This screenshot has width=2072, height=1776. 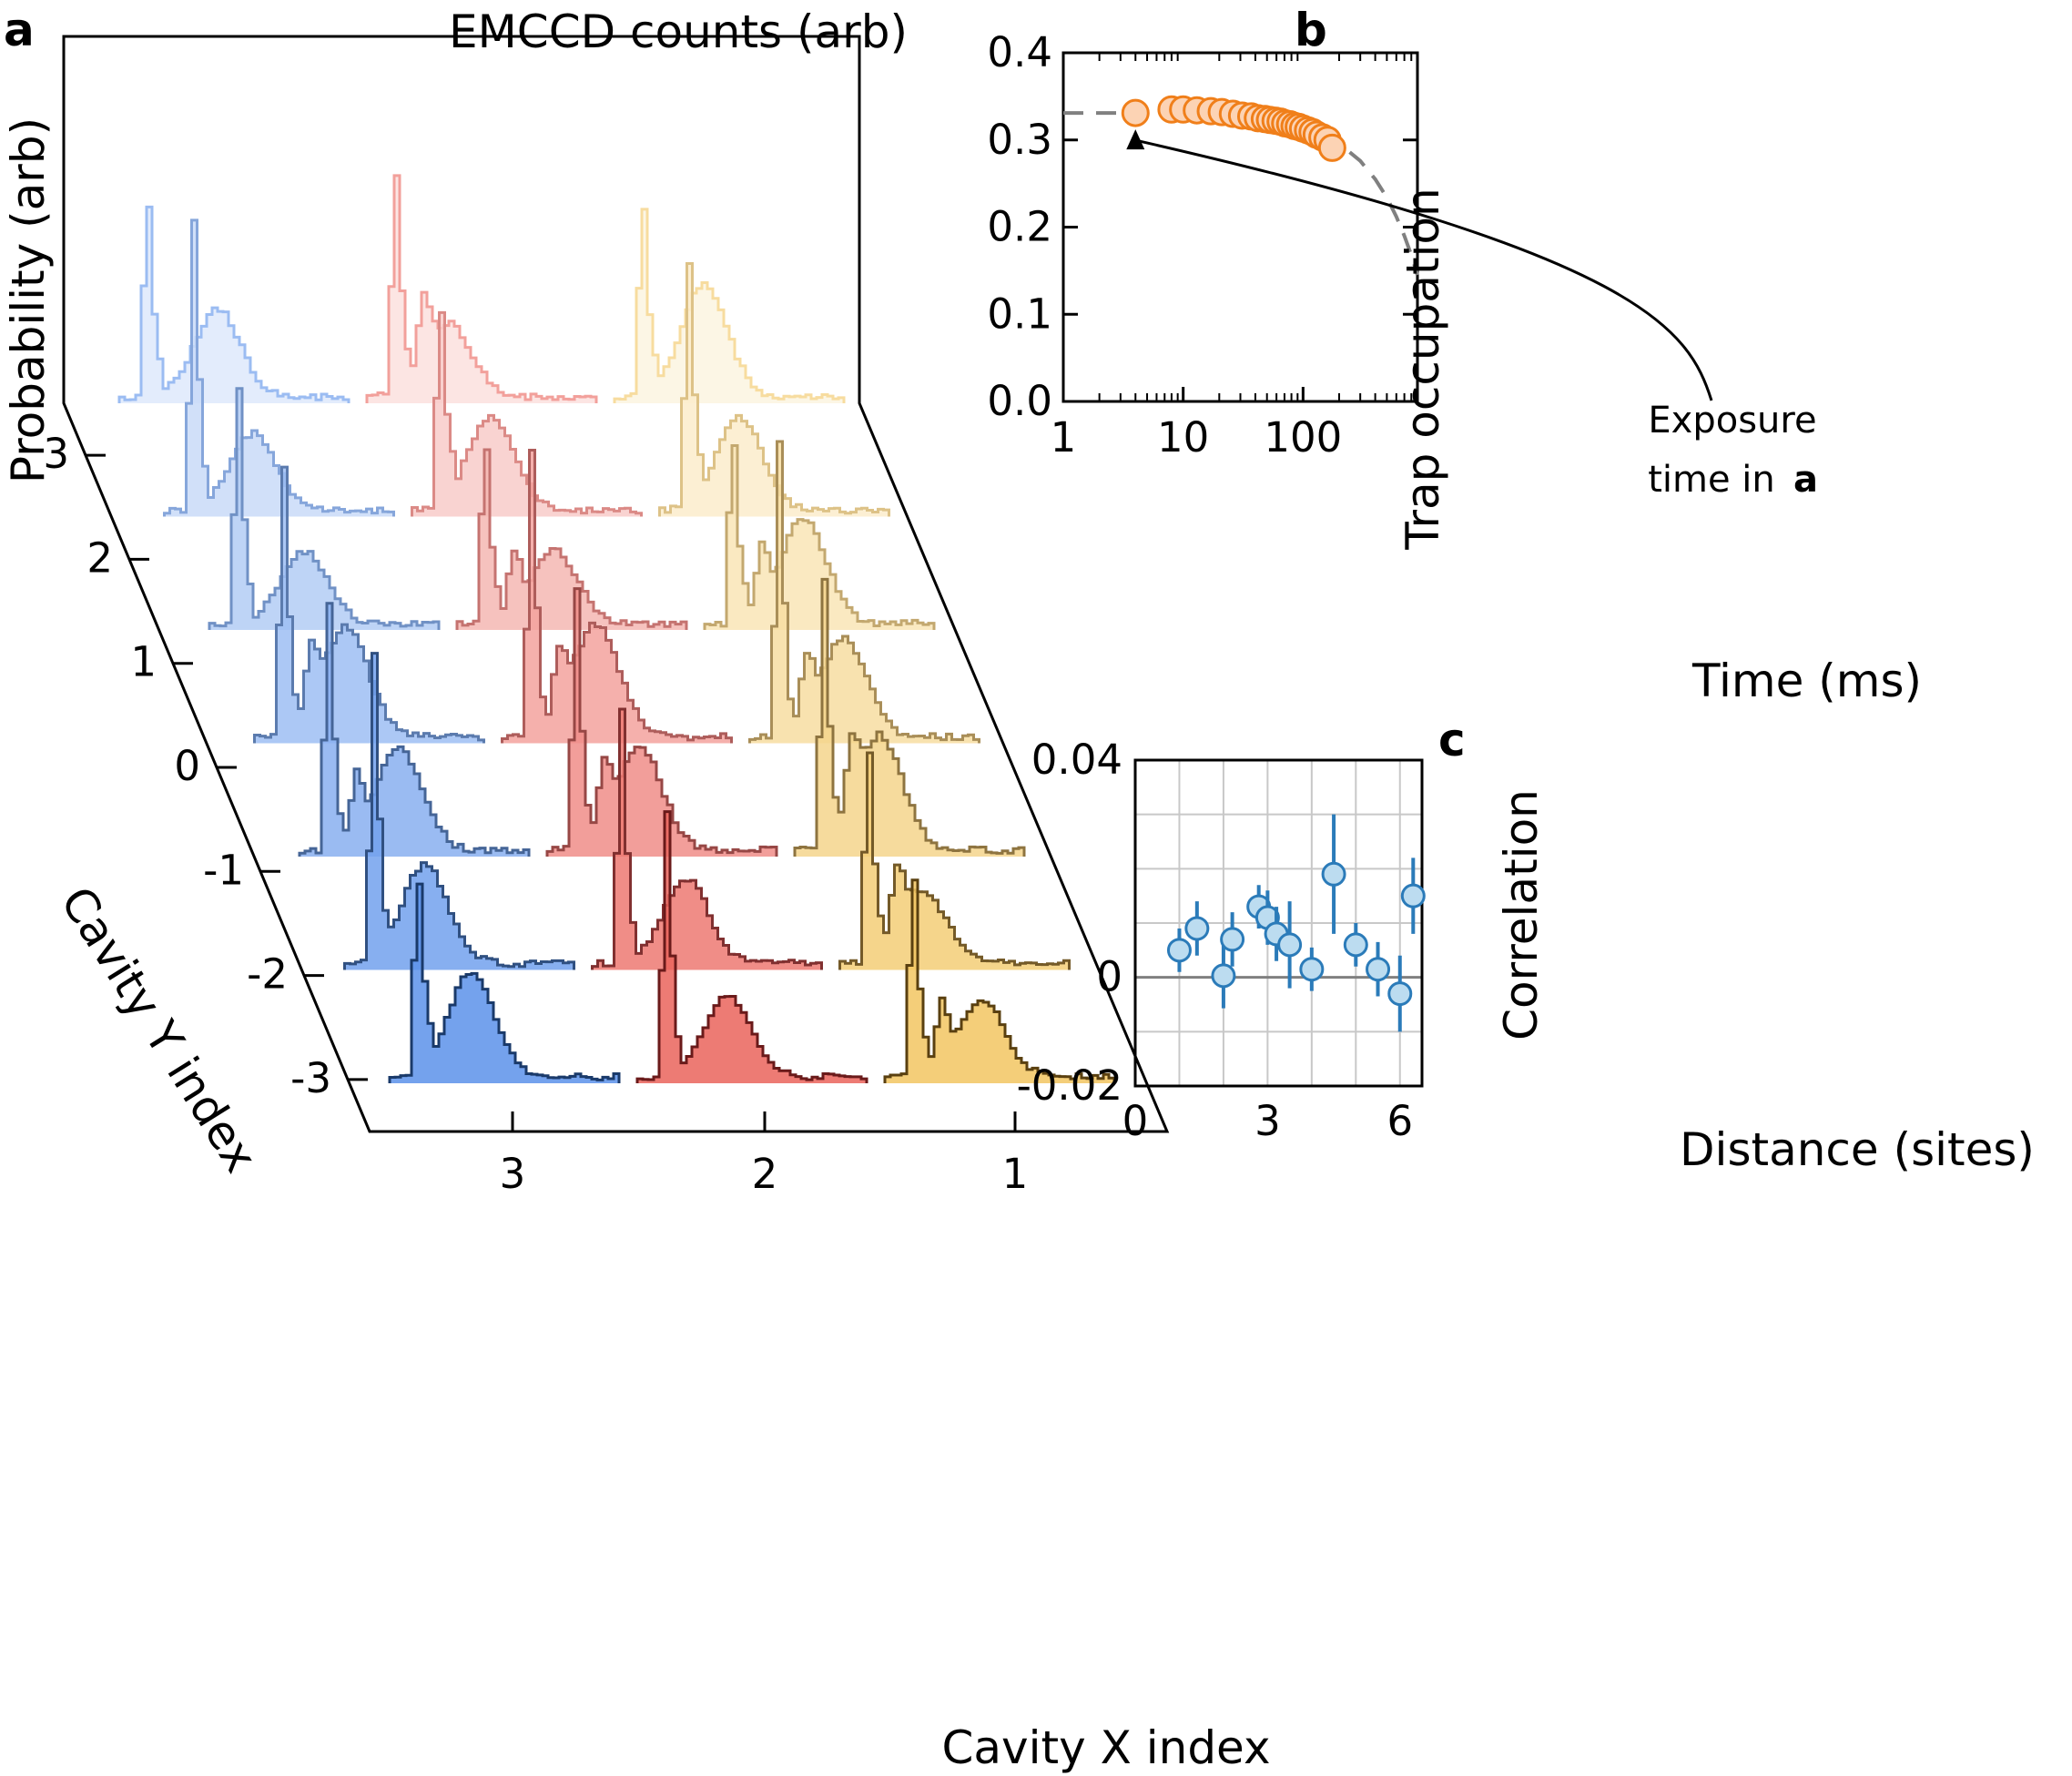 I want to click on panel-b-annotation-ref: a, so click(x=1805, y=480).